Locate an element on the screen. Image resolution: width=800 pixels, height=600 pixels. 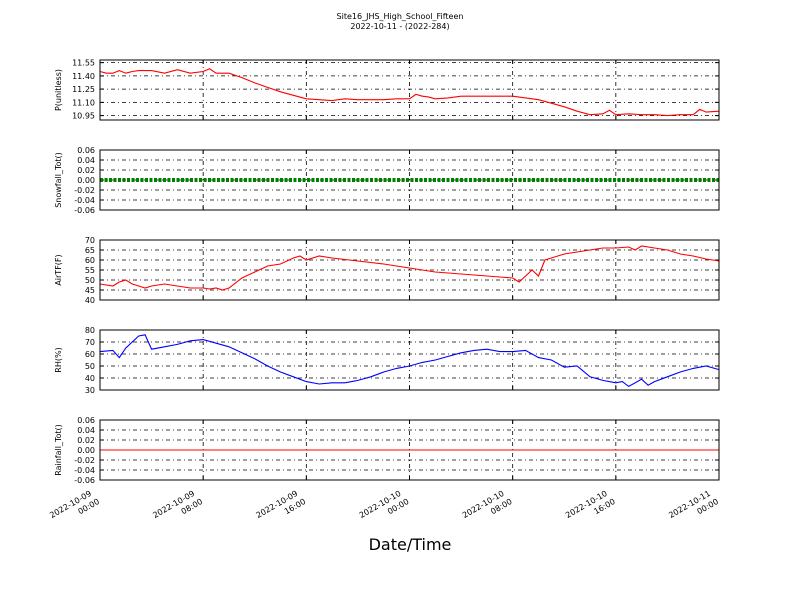
y-tick-label: 30 is located at coordinates (90, 390).